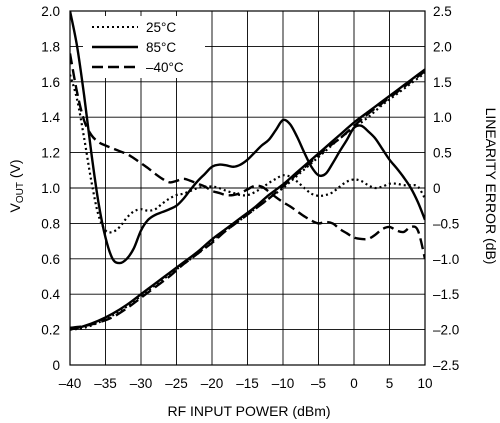 The height and width of the screenshot is (423, 500). What do you see at coordinates (144, 47) in the screenshot?
I see `legend: 25°C 85°C –40°C` at bounding box center [144, 47].